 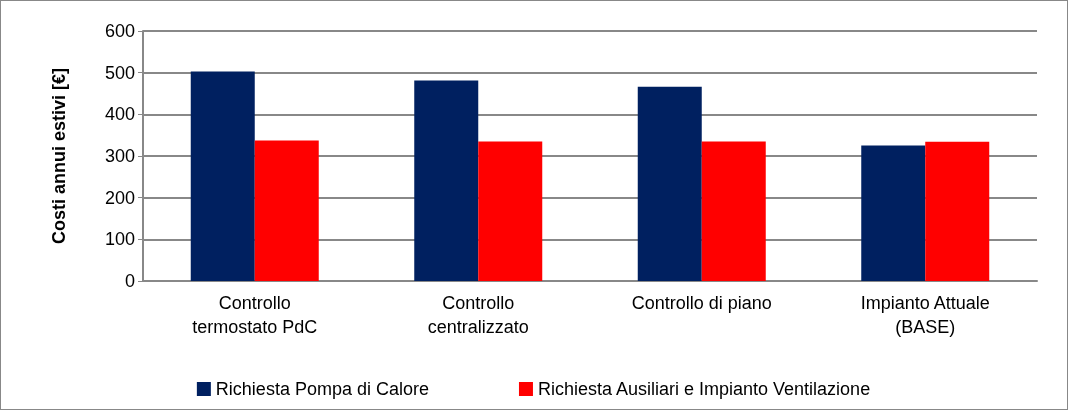 What do you see at coordinates (119, 197) in the screenshot?
I see `y-tick-label: 200` at bounding box center [119, 197].